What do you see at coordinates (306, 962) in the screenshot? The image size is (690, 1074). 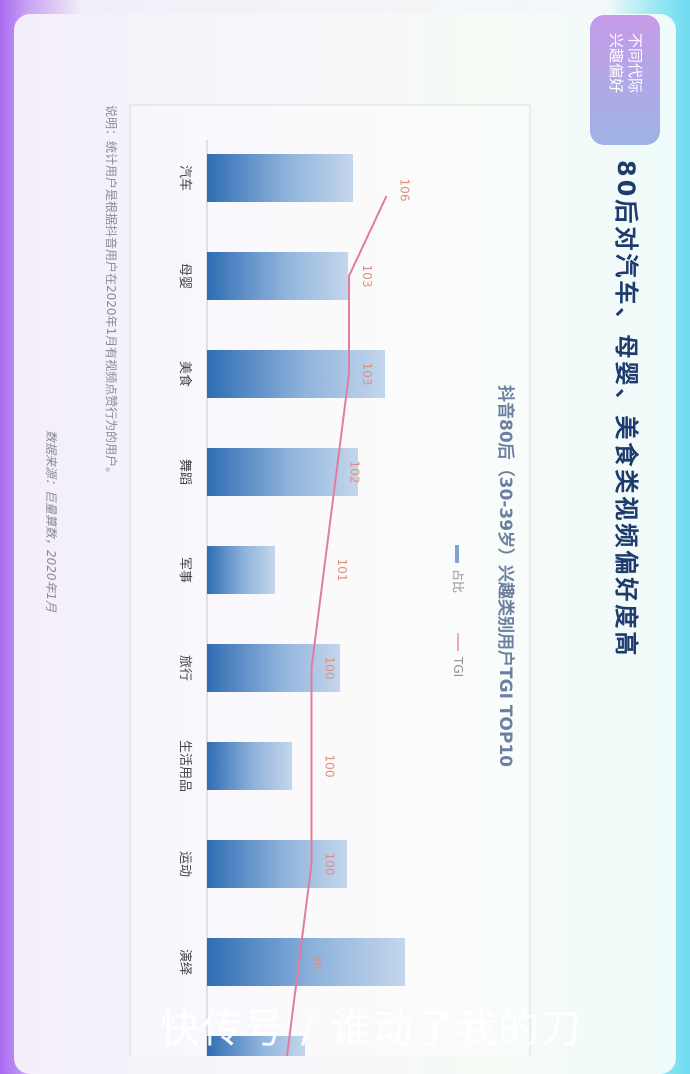 I see `bar-演绎` at bounding box center [306, 962].